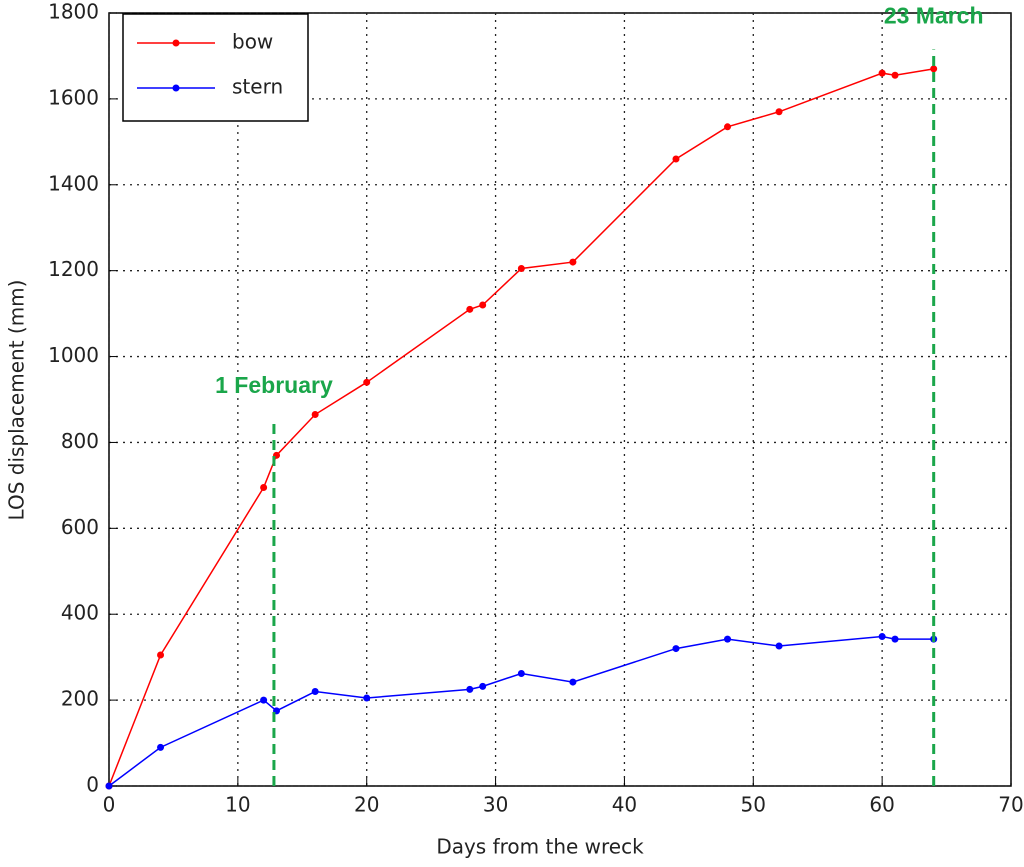 The width and height of the screenshot is (1024, 867). I want to click on legend-label: bow, so click(252, 42).